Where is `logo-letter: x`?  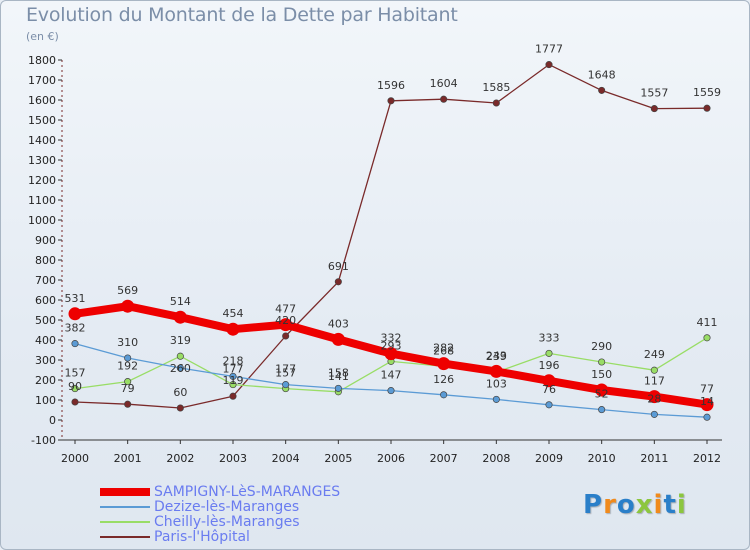 logo-letter: x is located at coordinates (644, 505).